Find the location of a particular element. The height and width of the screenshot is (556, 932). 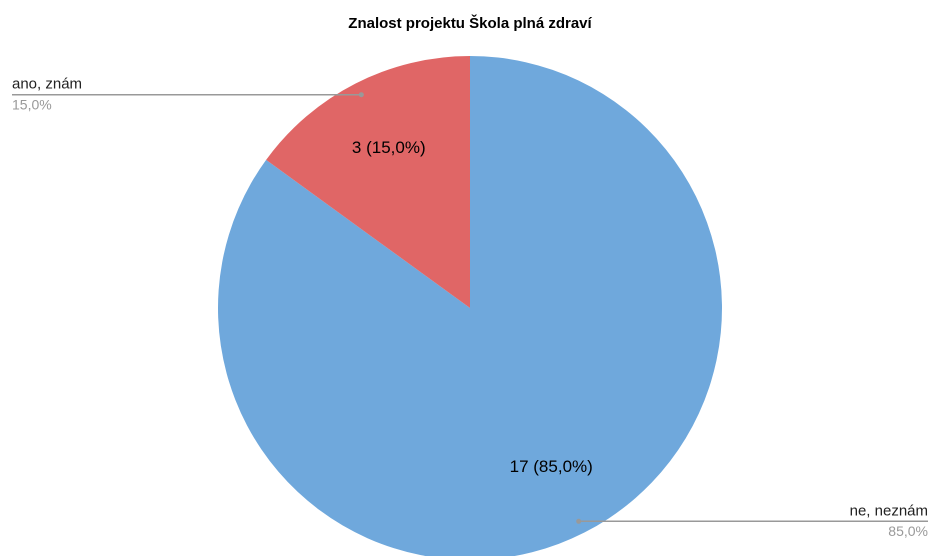

legend-percent: 85,0% is located at coordinates (908, 531).